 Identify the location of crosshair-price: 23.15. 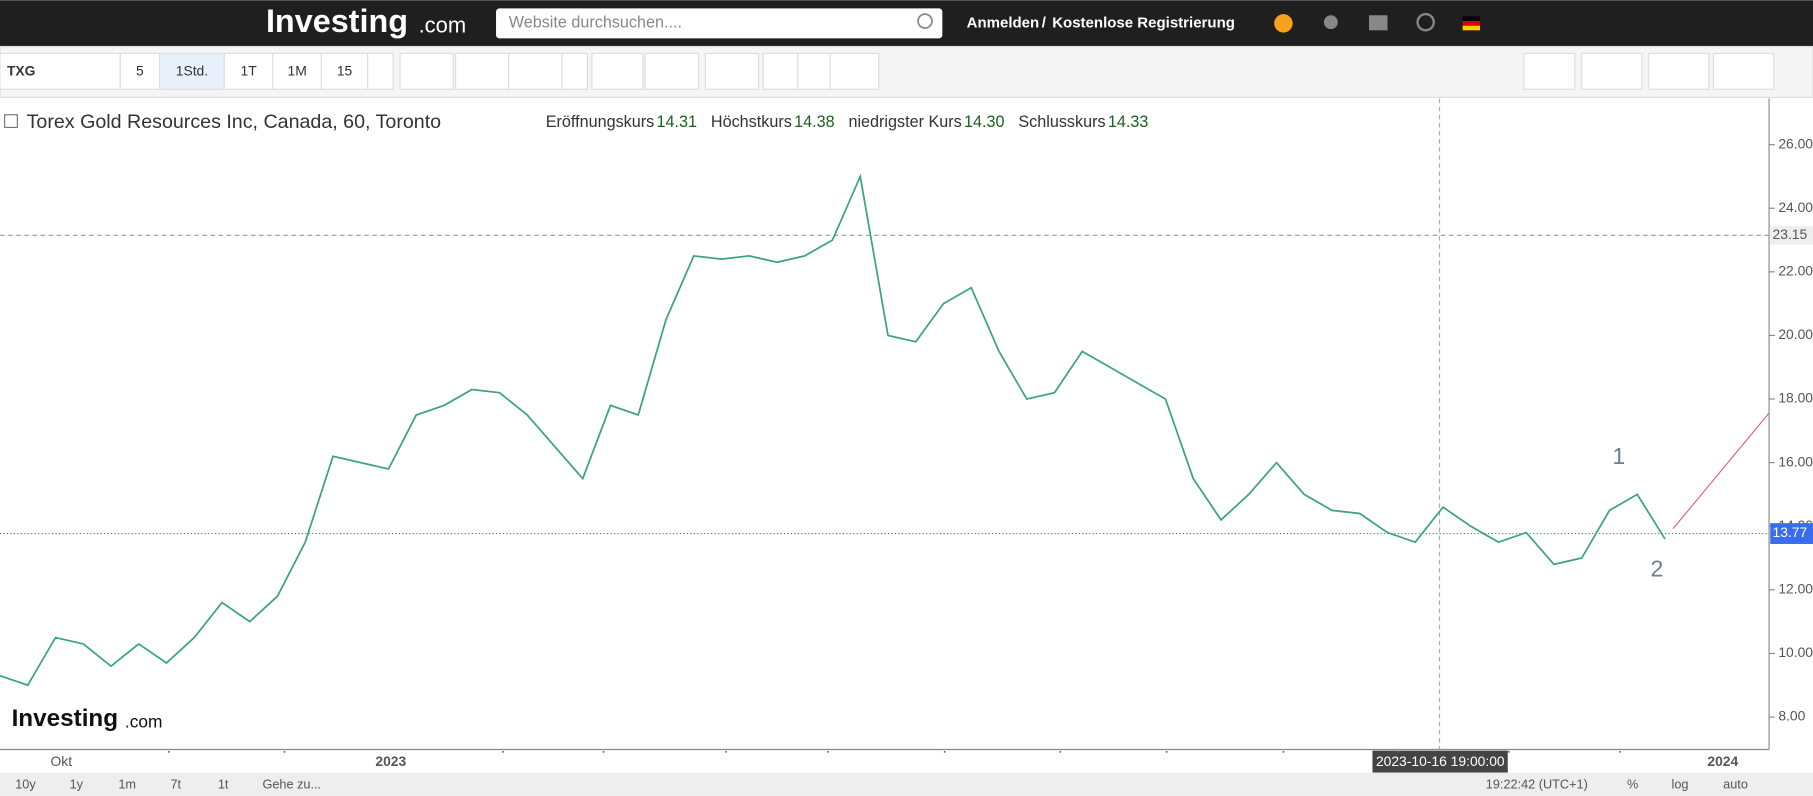
(1790, 234).